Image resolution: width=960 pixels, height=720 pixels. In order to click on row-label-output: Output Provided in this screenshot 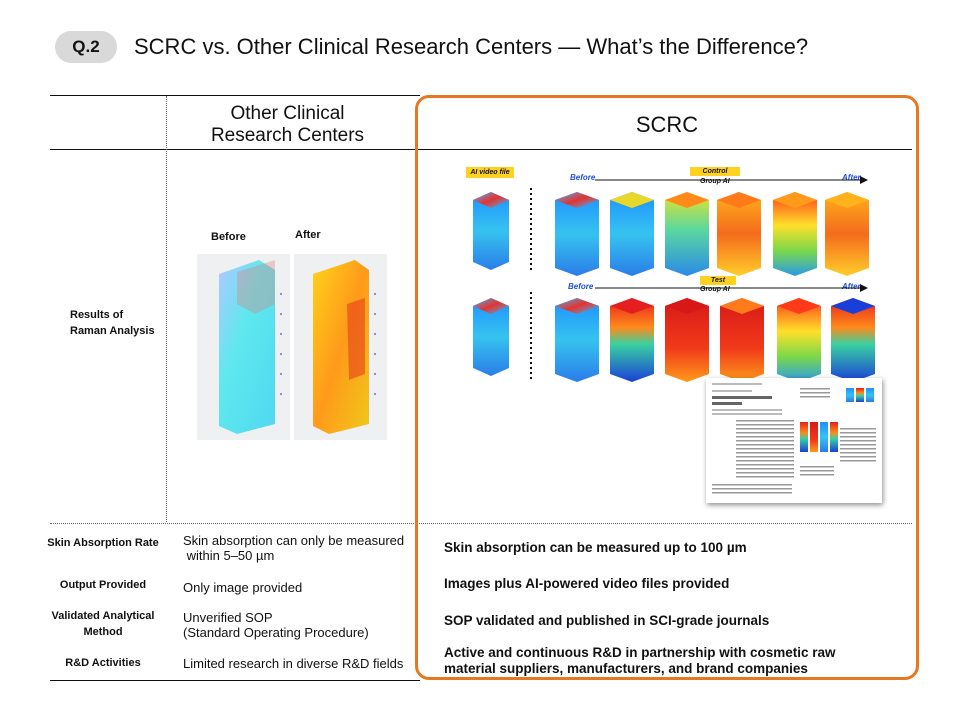, I will do `click(103, 585)`.